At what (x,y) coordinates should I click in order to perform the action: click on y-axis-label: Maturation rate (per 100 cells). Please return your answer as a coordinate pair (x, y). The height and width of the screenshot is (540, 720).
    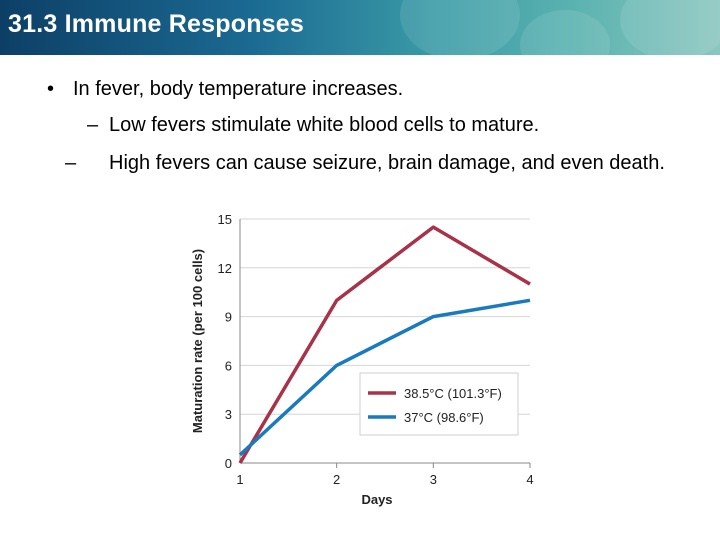
    Looking at the image, I should click on (197, 341).